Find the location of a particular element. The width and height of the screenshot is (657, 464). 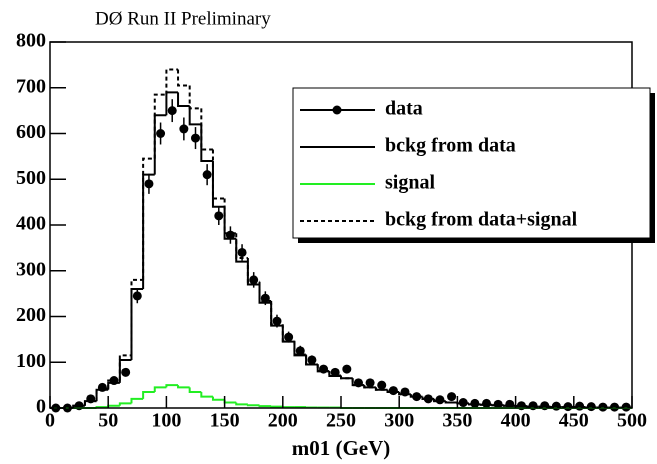

y-tick-label: 700 is located at coordinates (31, 86).